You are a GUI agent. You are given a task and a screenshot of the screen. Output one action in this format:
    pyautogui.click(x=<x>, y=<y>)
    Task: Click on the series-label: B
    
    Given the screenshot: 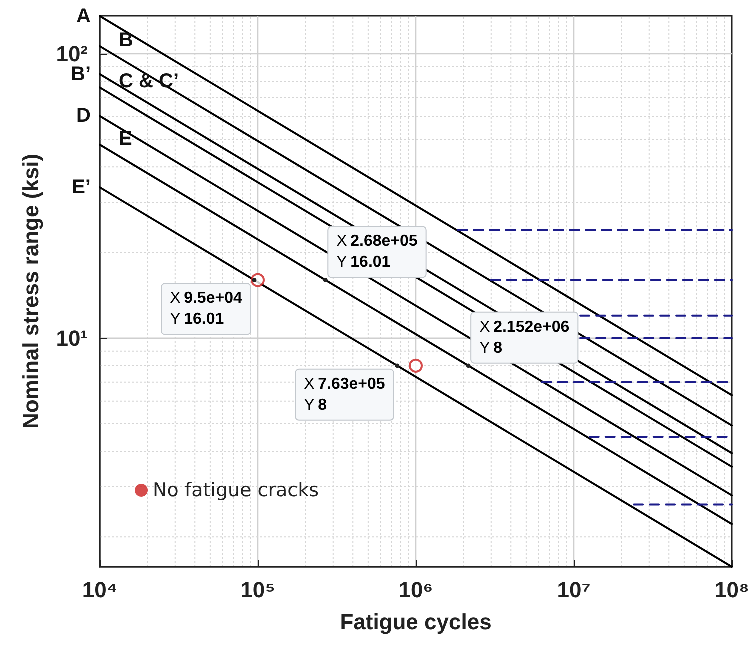 What is the action you would take?
    pyautogui.click(x=126, y=40)
    